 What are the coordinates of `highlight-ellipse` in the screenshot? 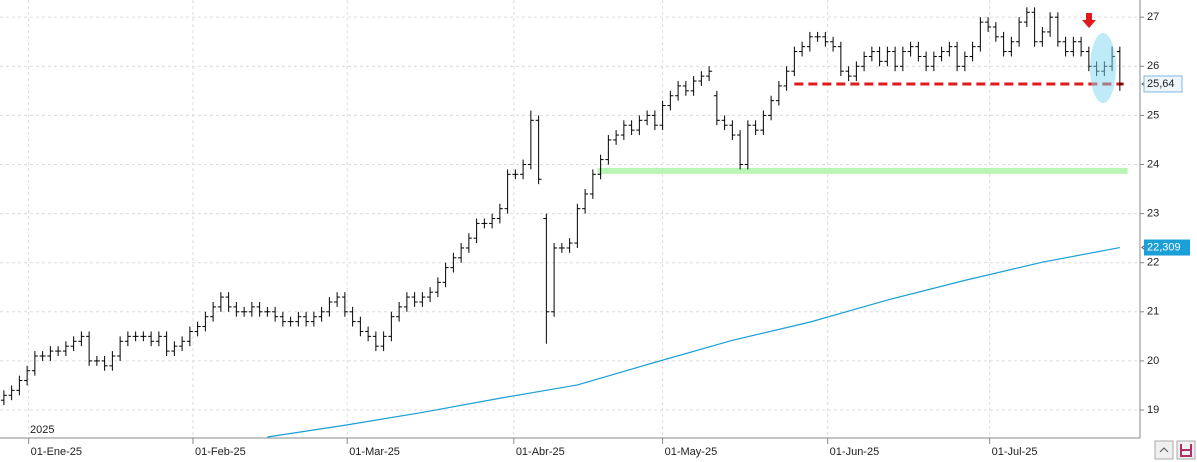 It's located at (1103, 68).